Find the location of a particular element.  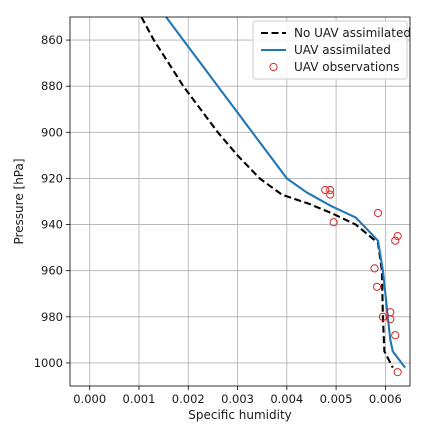

y-tick-label: 880 is located at coordinates (52, 86).